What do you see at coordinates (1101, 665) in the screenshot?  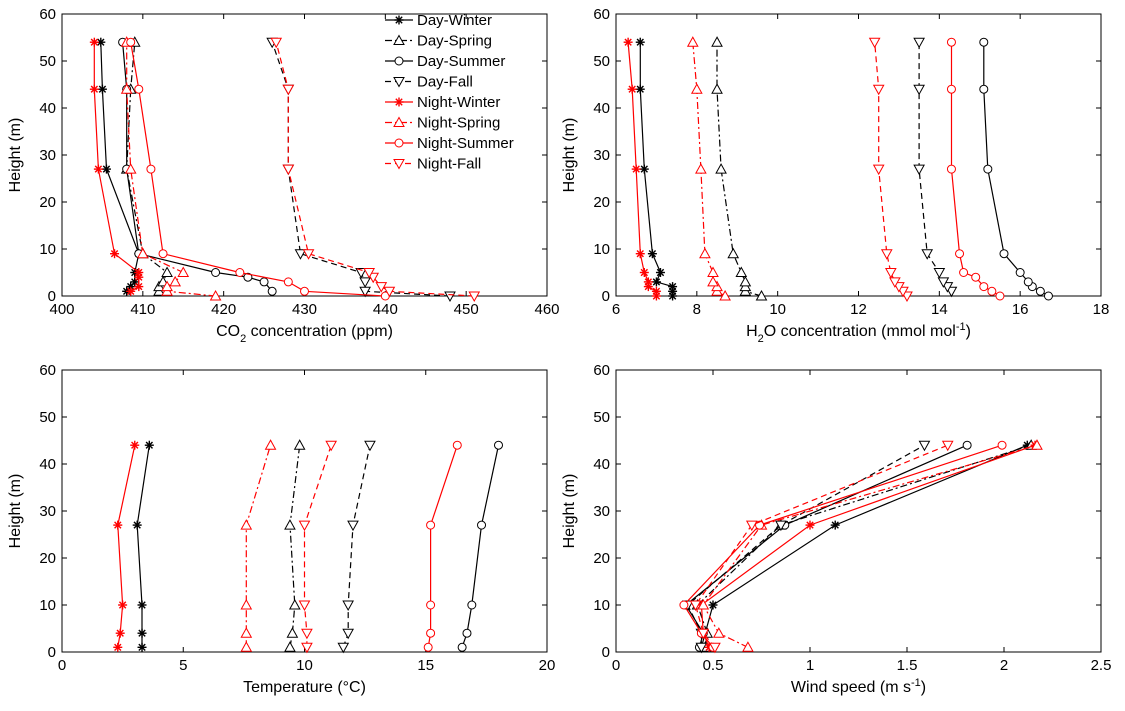 I see `x-tick-label: 2.5` at bounding box center [1101, 665].